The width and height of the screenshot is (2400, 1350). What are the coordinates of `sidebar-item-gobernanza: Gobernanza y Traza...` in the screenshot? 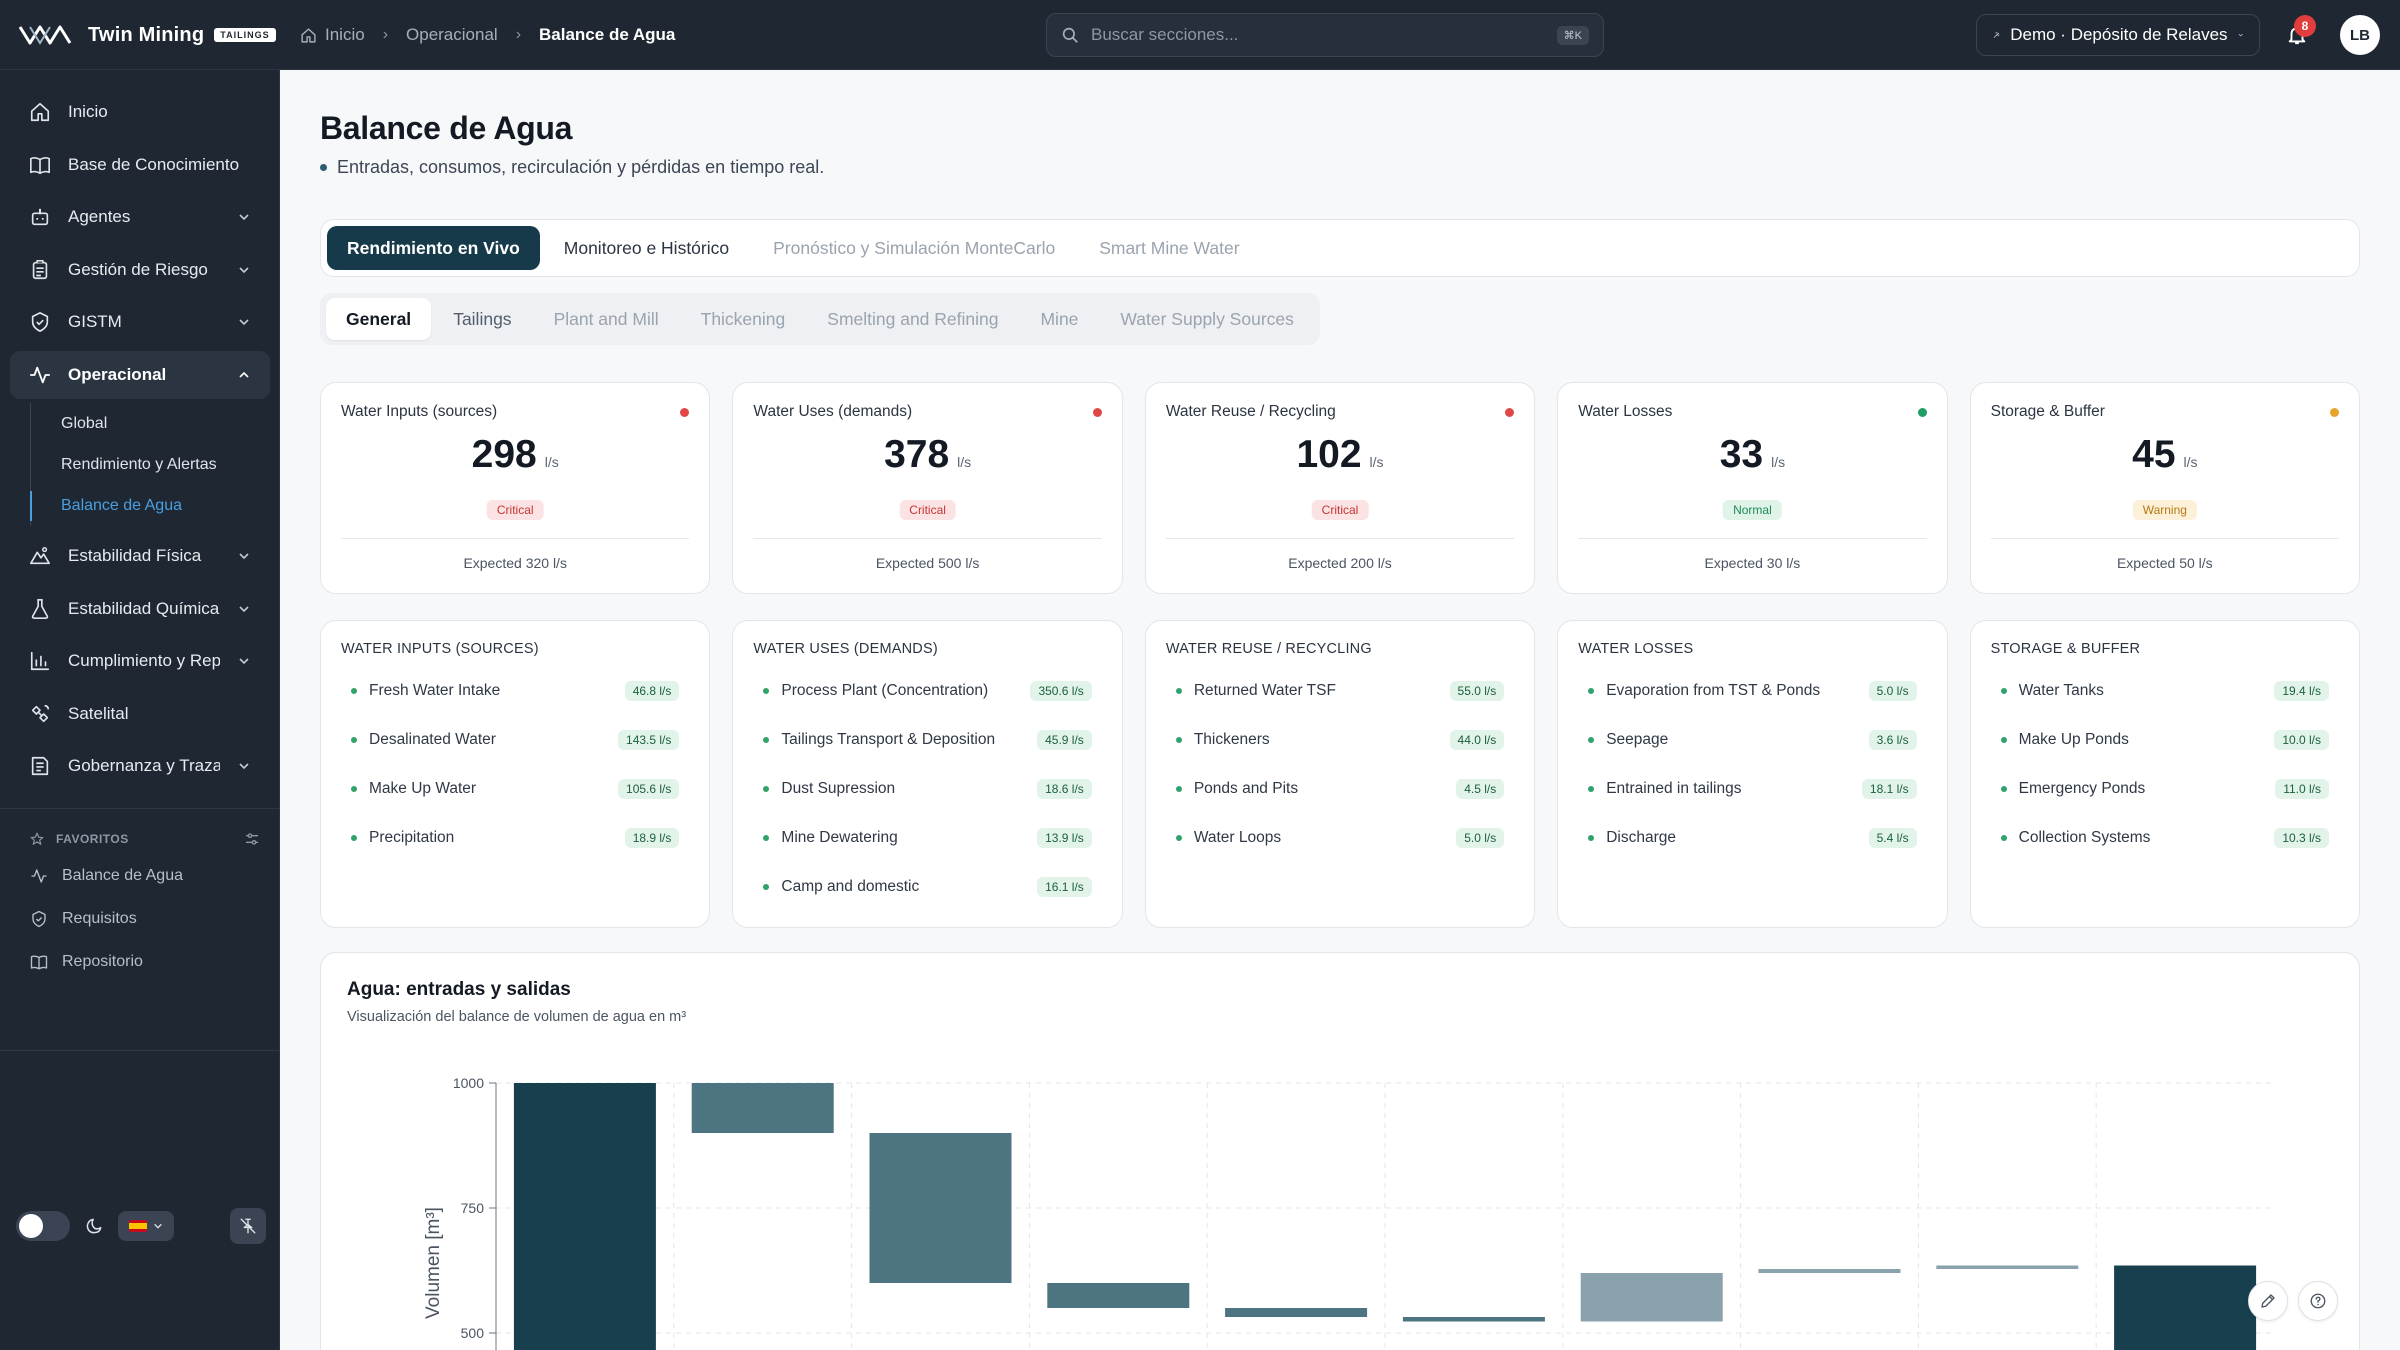 It's located at (140, 766).